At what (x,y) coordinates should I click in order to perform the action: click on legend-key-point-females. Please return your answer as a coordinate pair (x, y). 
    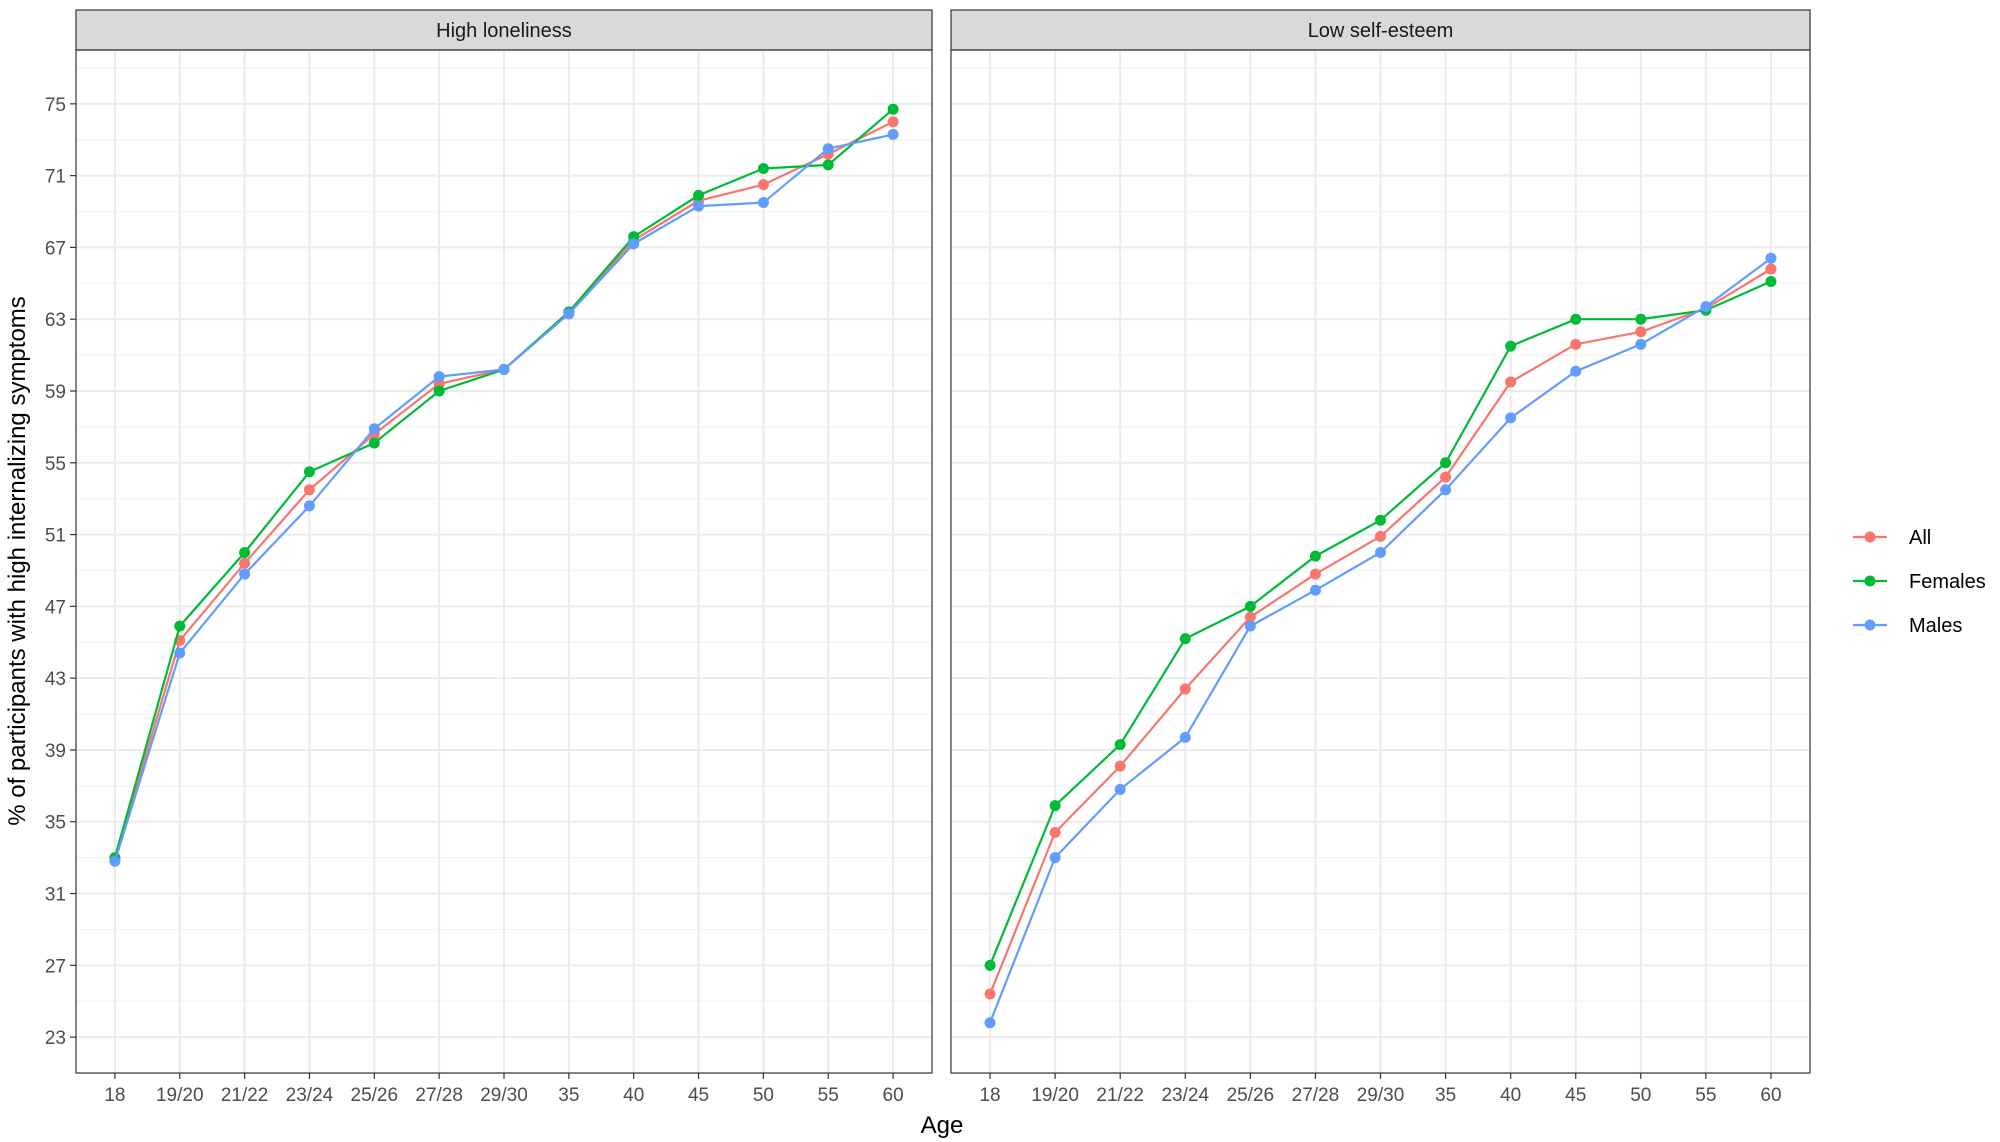
    Looking at the image, I should click on (1870, 581).